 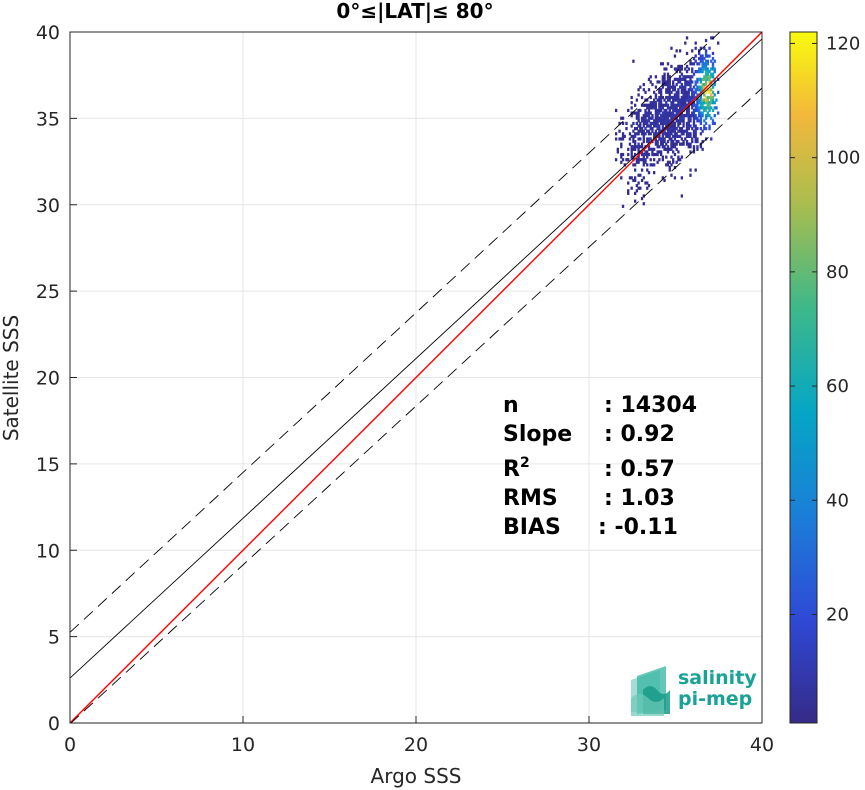 What do you see at coordinates (837, 614) in the screenshot?
I see `colorbar-tick-label: 20` at bounding box center [837, 614].